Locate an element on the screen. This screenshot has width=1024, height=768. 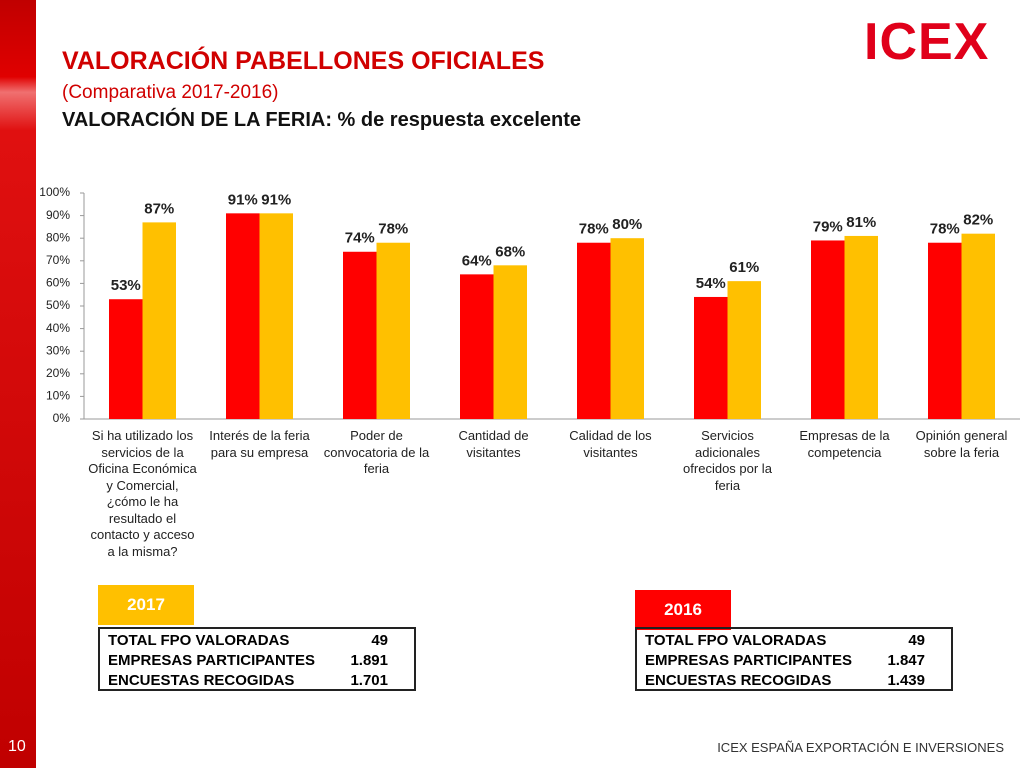
title: VALORACIÓN PABELLONES OFICIALES is located at coordinates (303, 61).